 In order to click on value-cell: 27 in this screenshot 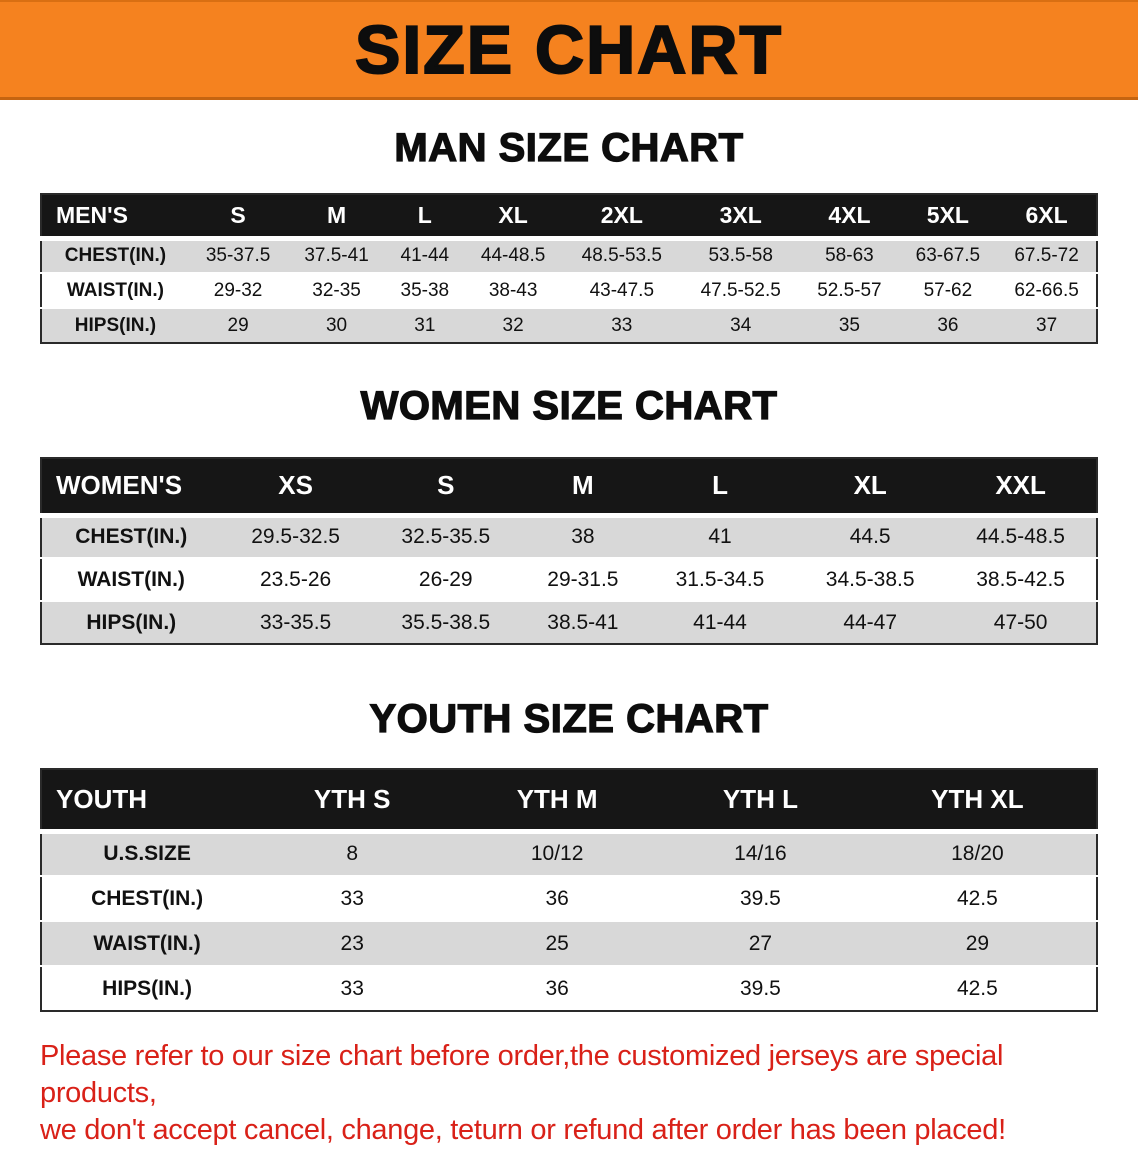, I will do `click(760, 943)`.